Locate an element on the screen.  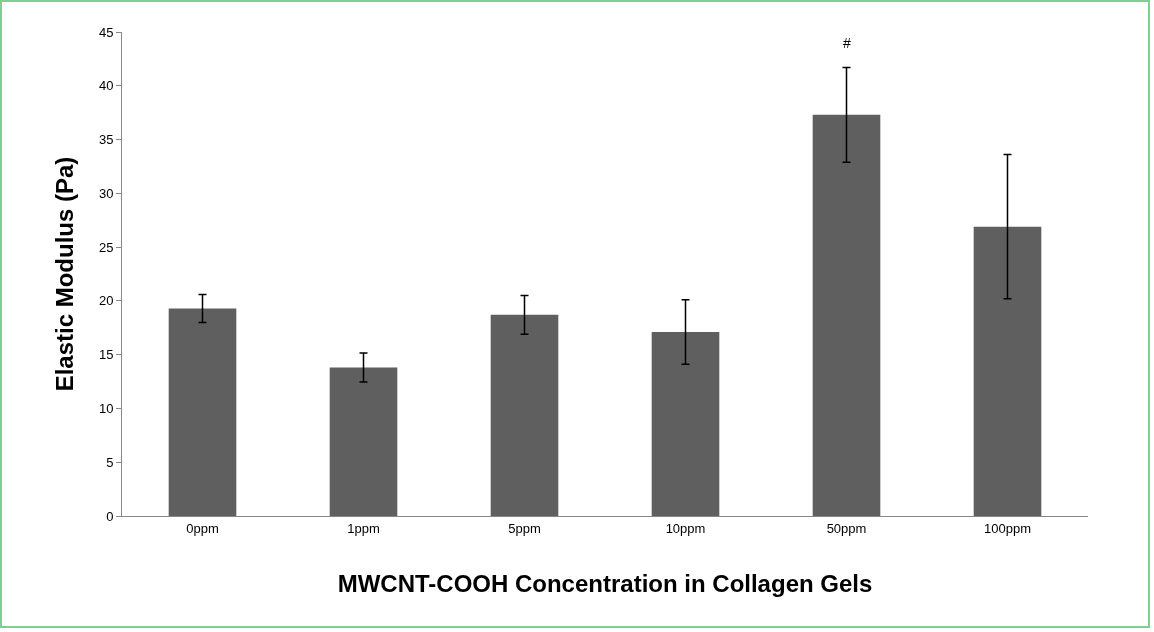
y-tick-label: 40 is located at coordinates (106, 86).